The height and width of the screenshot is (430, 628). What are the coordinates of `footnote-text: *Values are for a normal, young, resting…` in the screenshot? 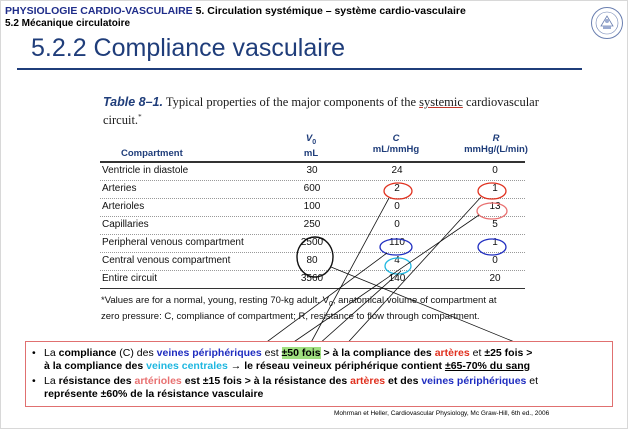 It's located at (215, 300).